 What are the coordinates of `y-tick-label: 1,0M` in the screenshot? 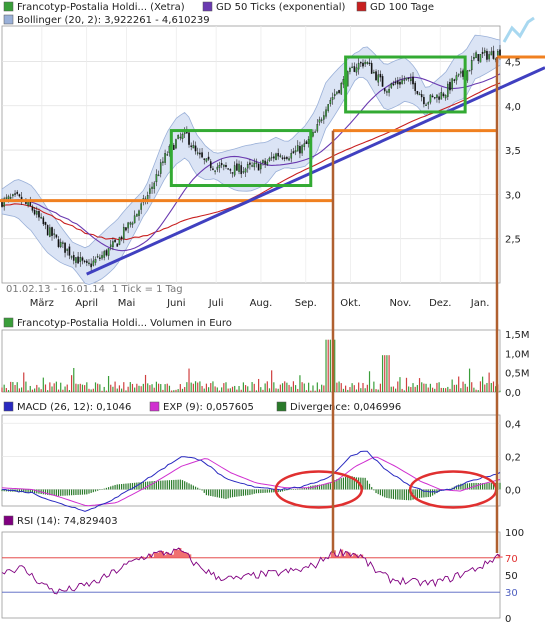 It's located at (517, 354).